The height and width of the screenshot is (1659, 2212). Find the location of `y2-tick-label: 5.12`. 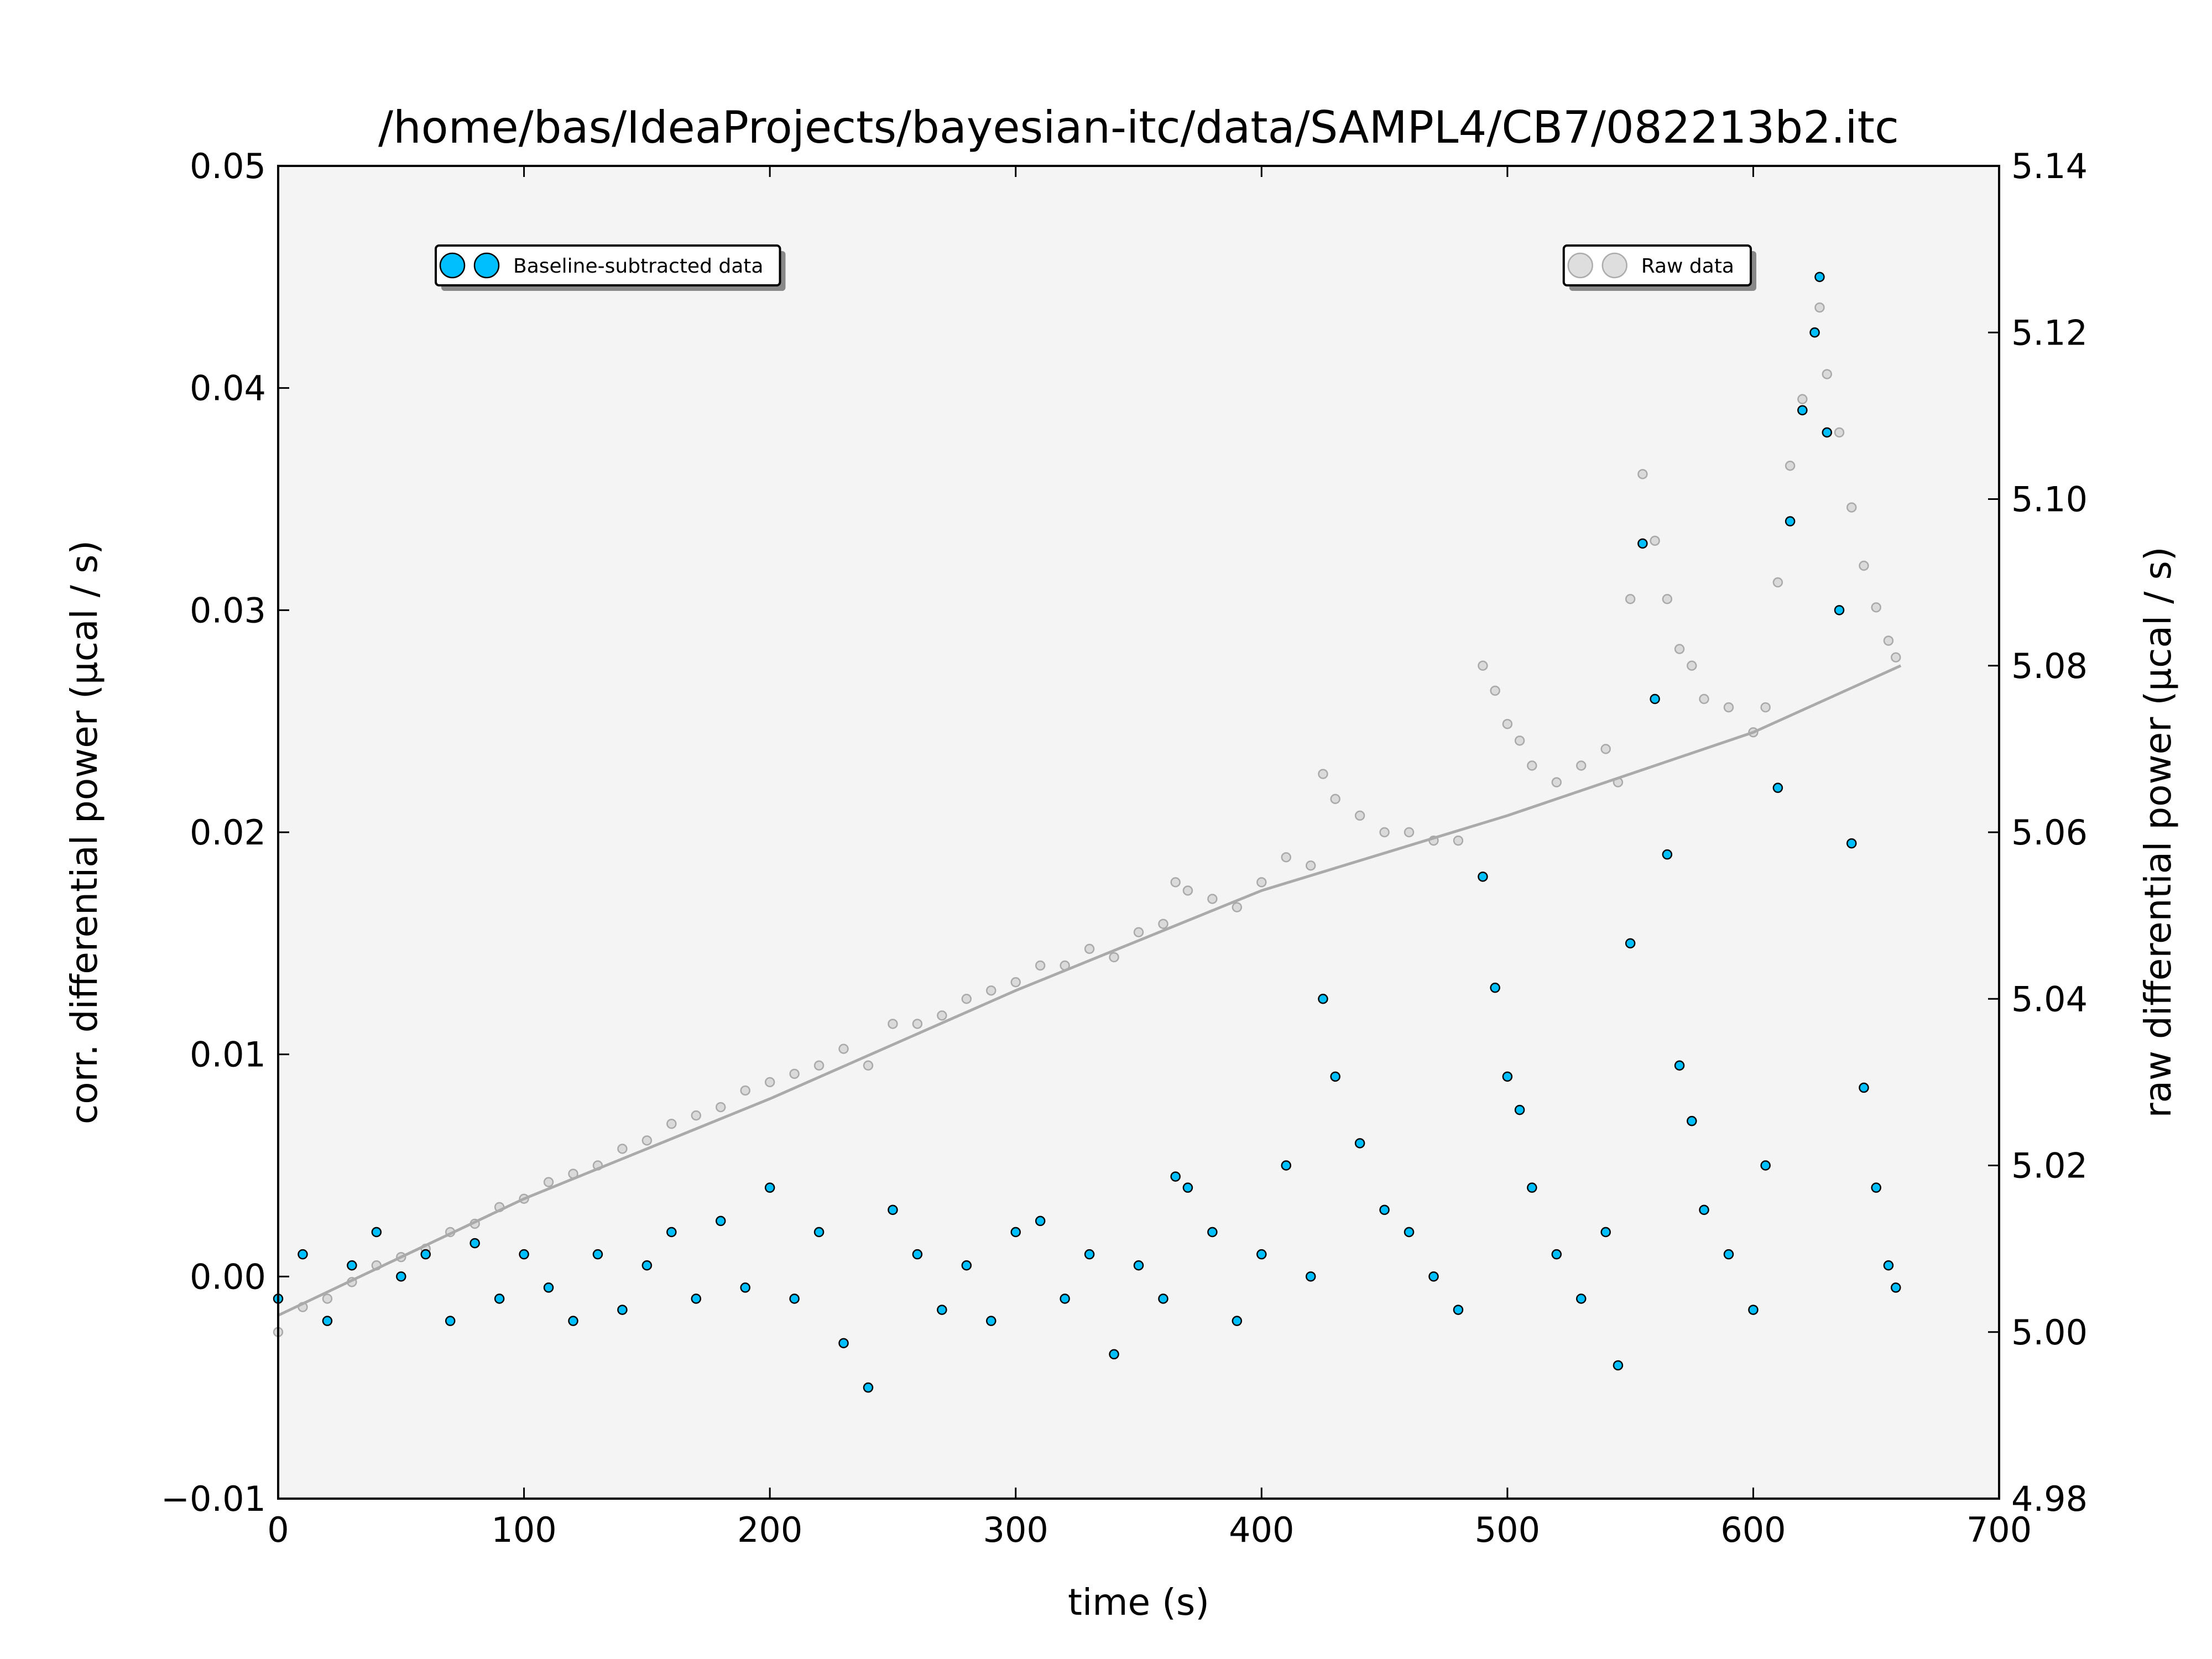

y2-tick-label: 5.12 is located at coordinates (2050, 332).